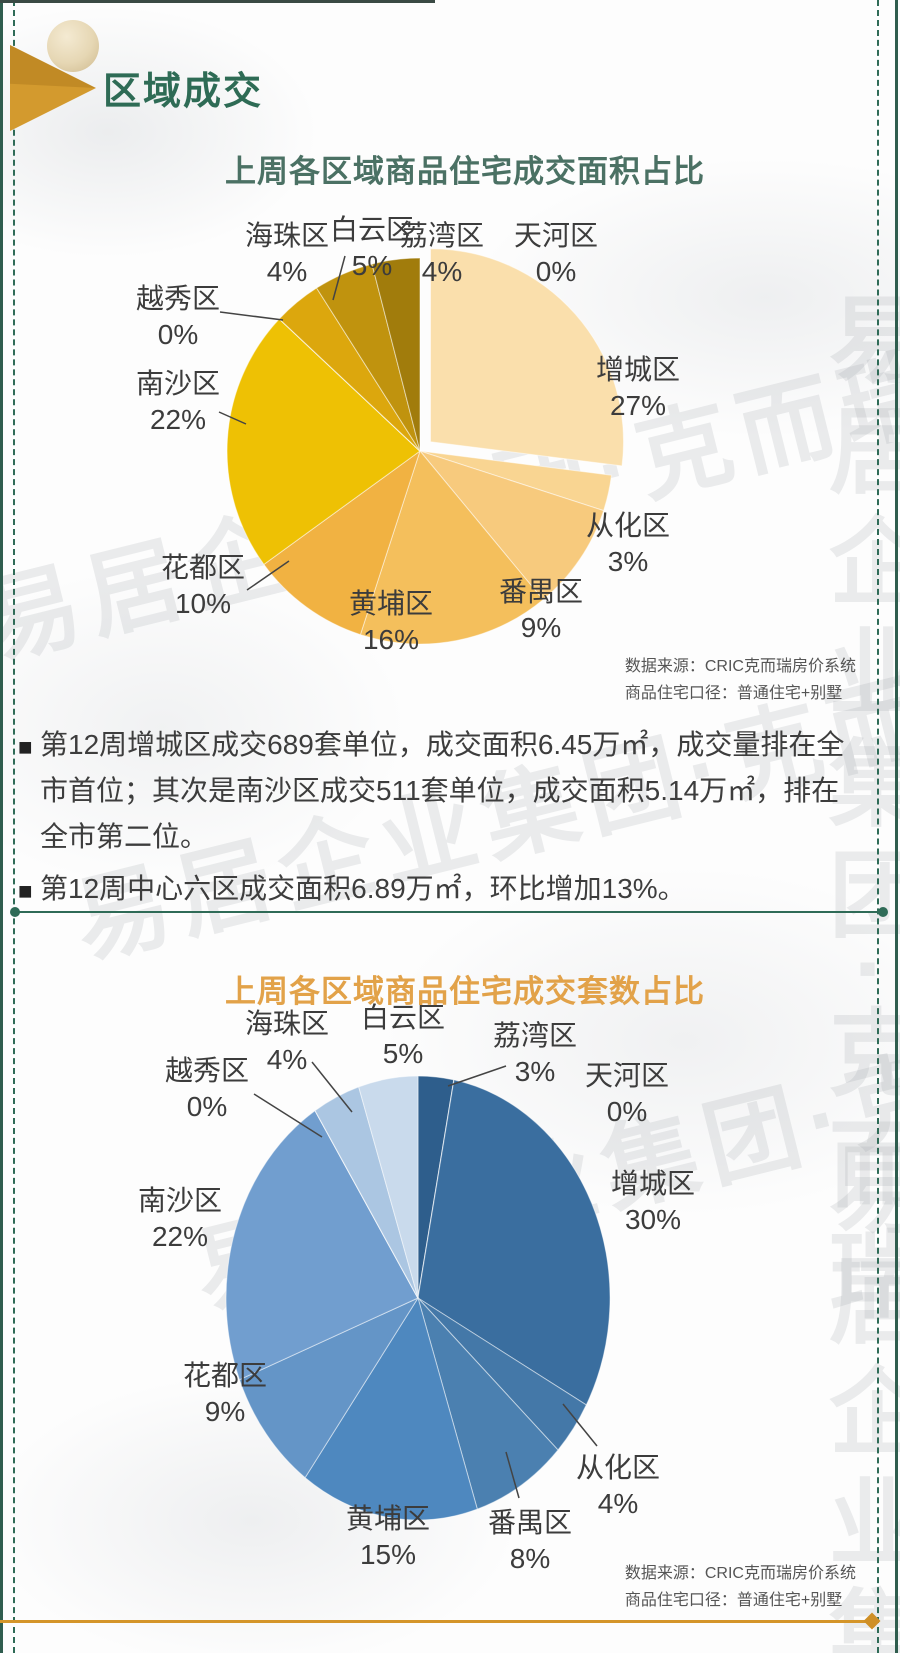  I want to click on right-dashed-border, so click(878, 826).